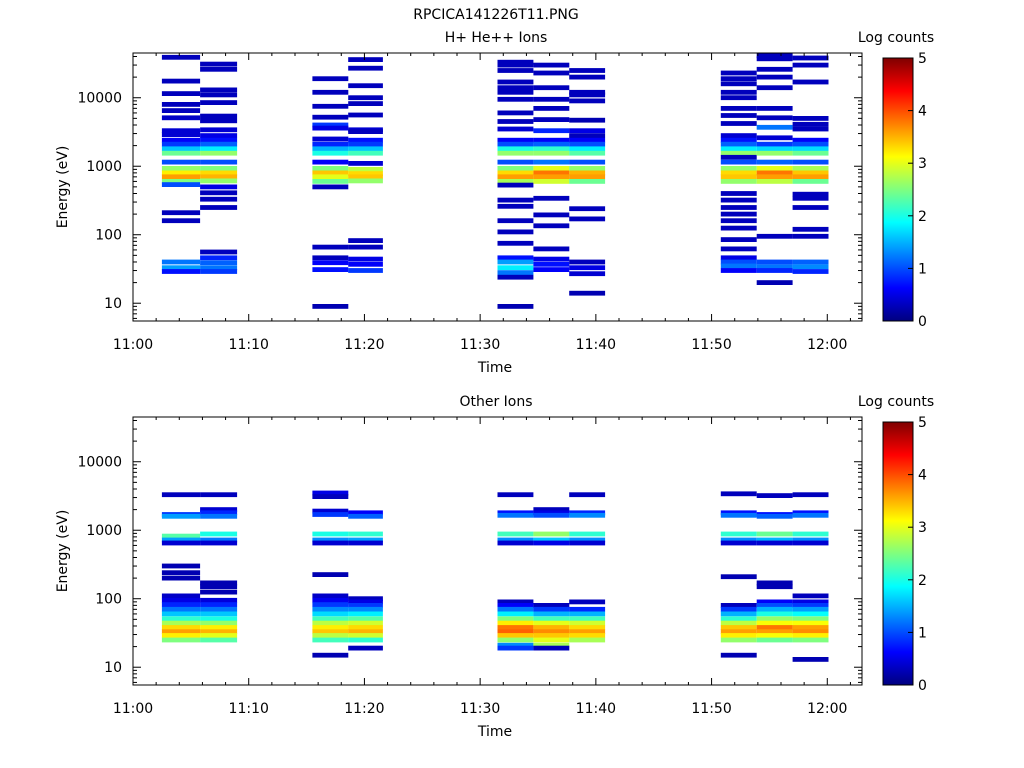  Describe the element at coordinates (480, 345) in the screenshot. I see `x-tick-label: 11:30` at that location.